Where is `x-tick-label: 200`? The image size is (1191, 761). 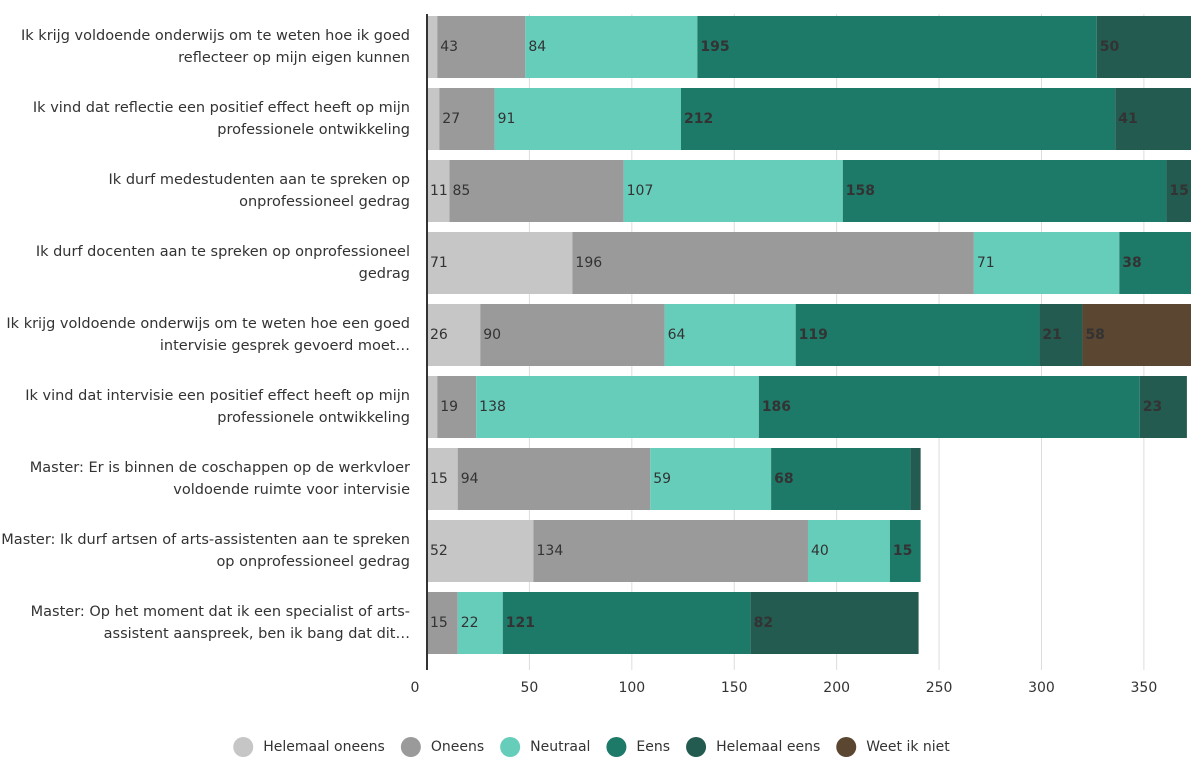 x-tick-label: 200 is located at coordinates (836, 688).